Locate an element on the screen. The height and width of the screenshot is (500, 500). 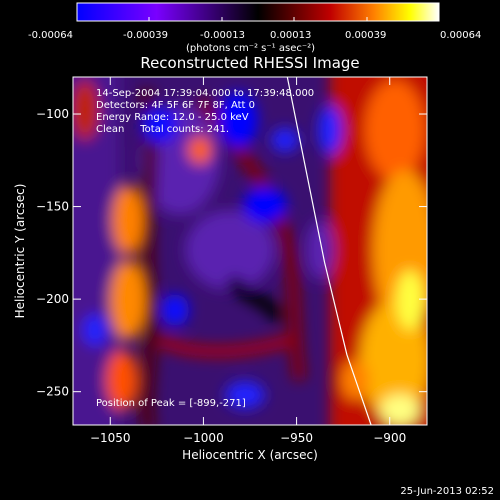
chart-title: Reconstructed RHESSI Image is located at coordinates (249, 63).